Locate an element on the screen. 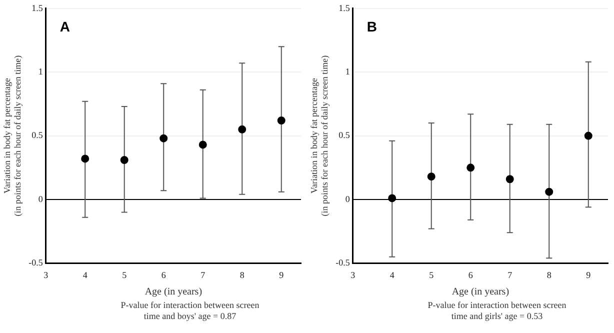  annotation: B is located at coordinates (371, 26).